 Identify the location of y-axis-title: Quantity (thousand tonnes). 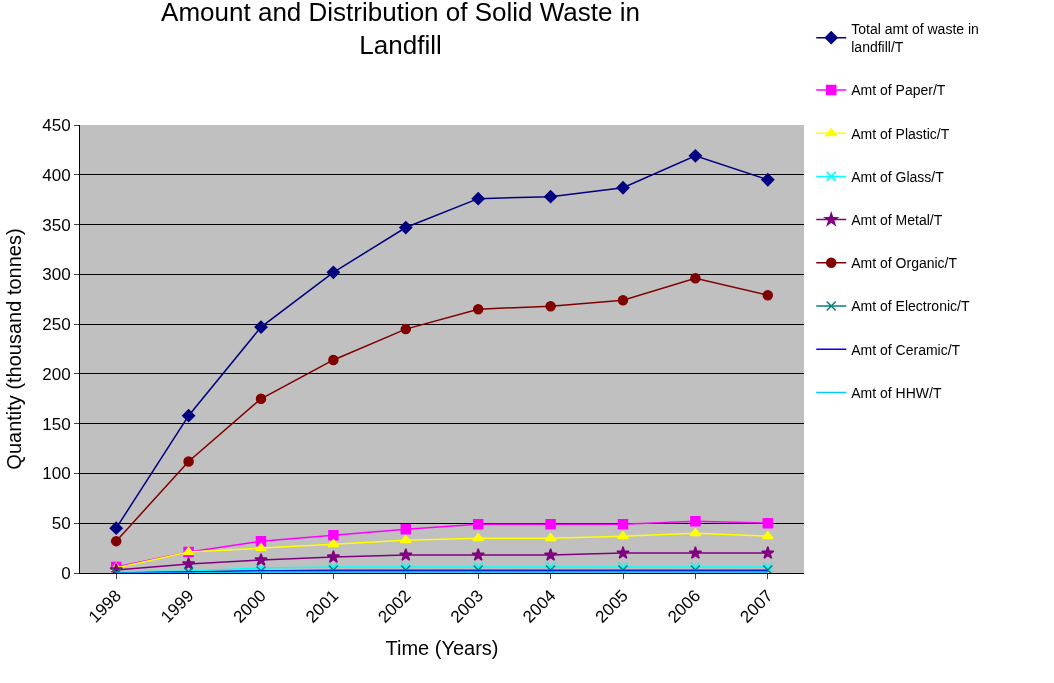
(13, 349).